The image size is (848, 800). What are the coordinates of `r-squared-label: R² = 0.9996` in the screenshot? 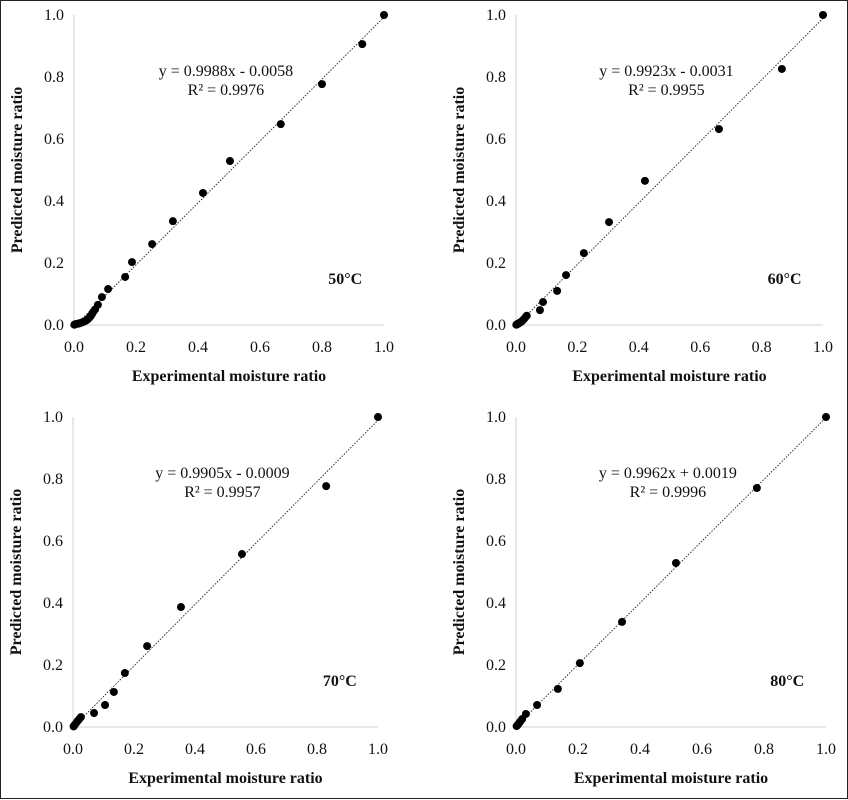 It's located at (668, 492).